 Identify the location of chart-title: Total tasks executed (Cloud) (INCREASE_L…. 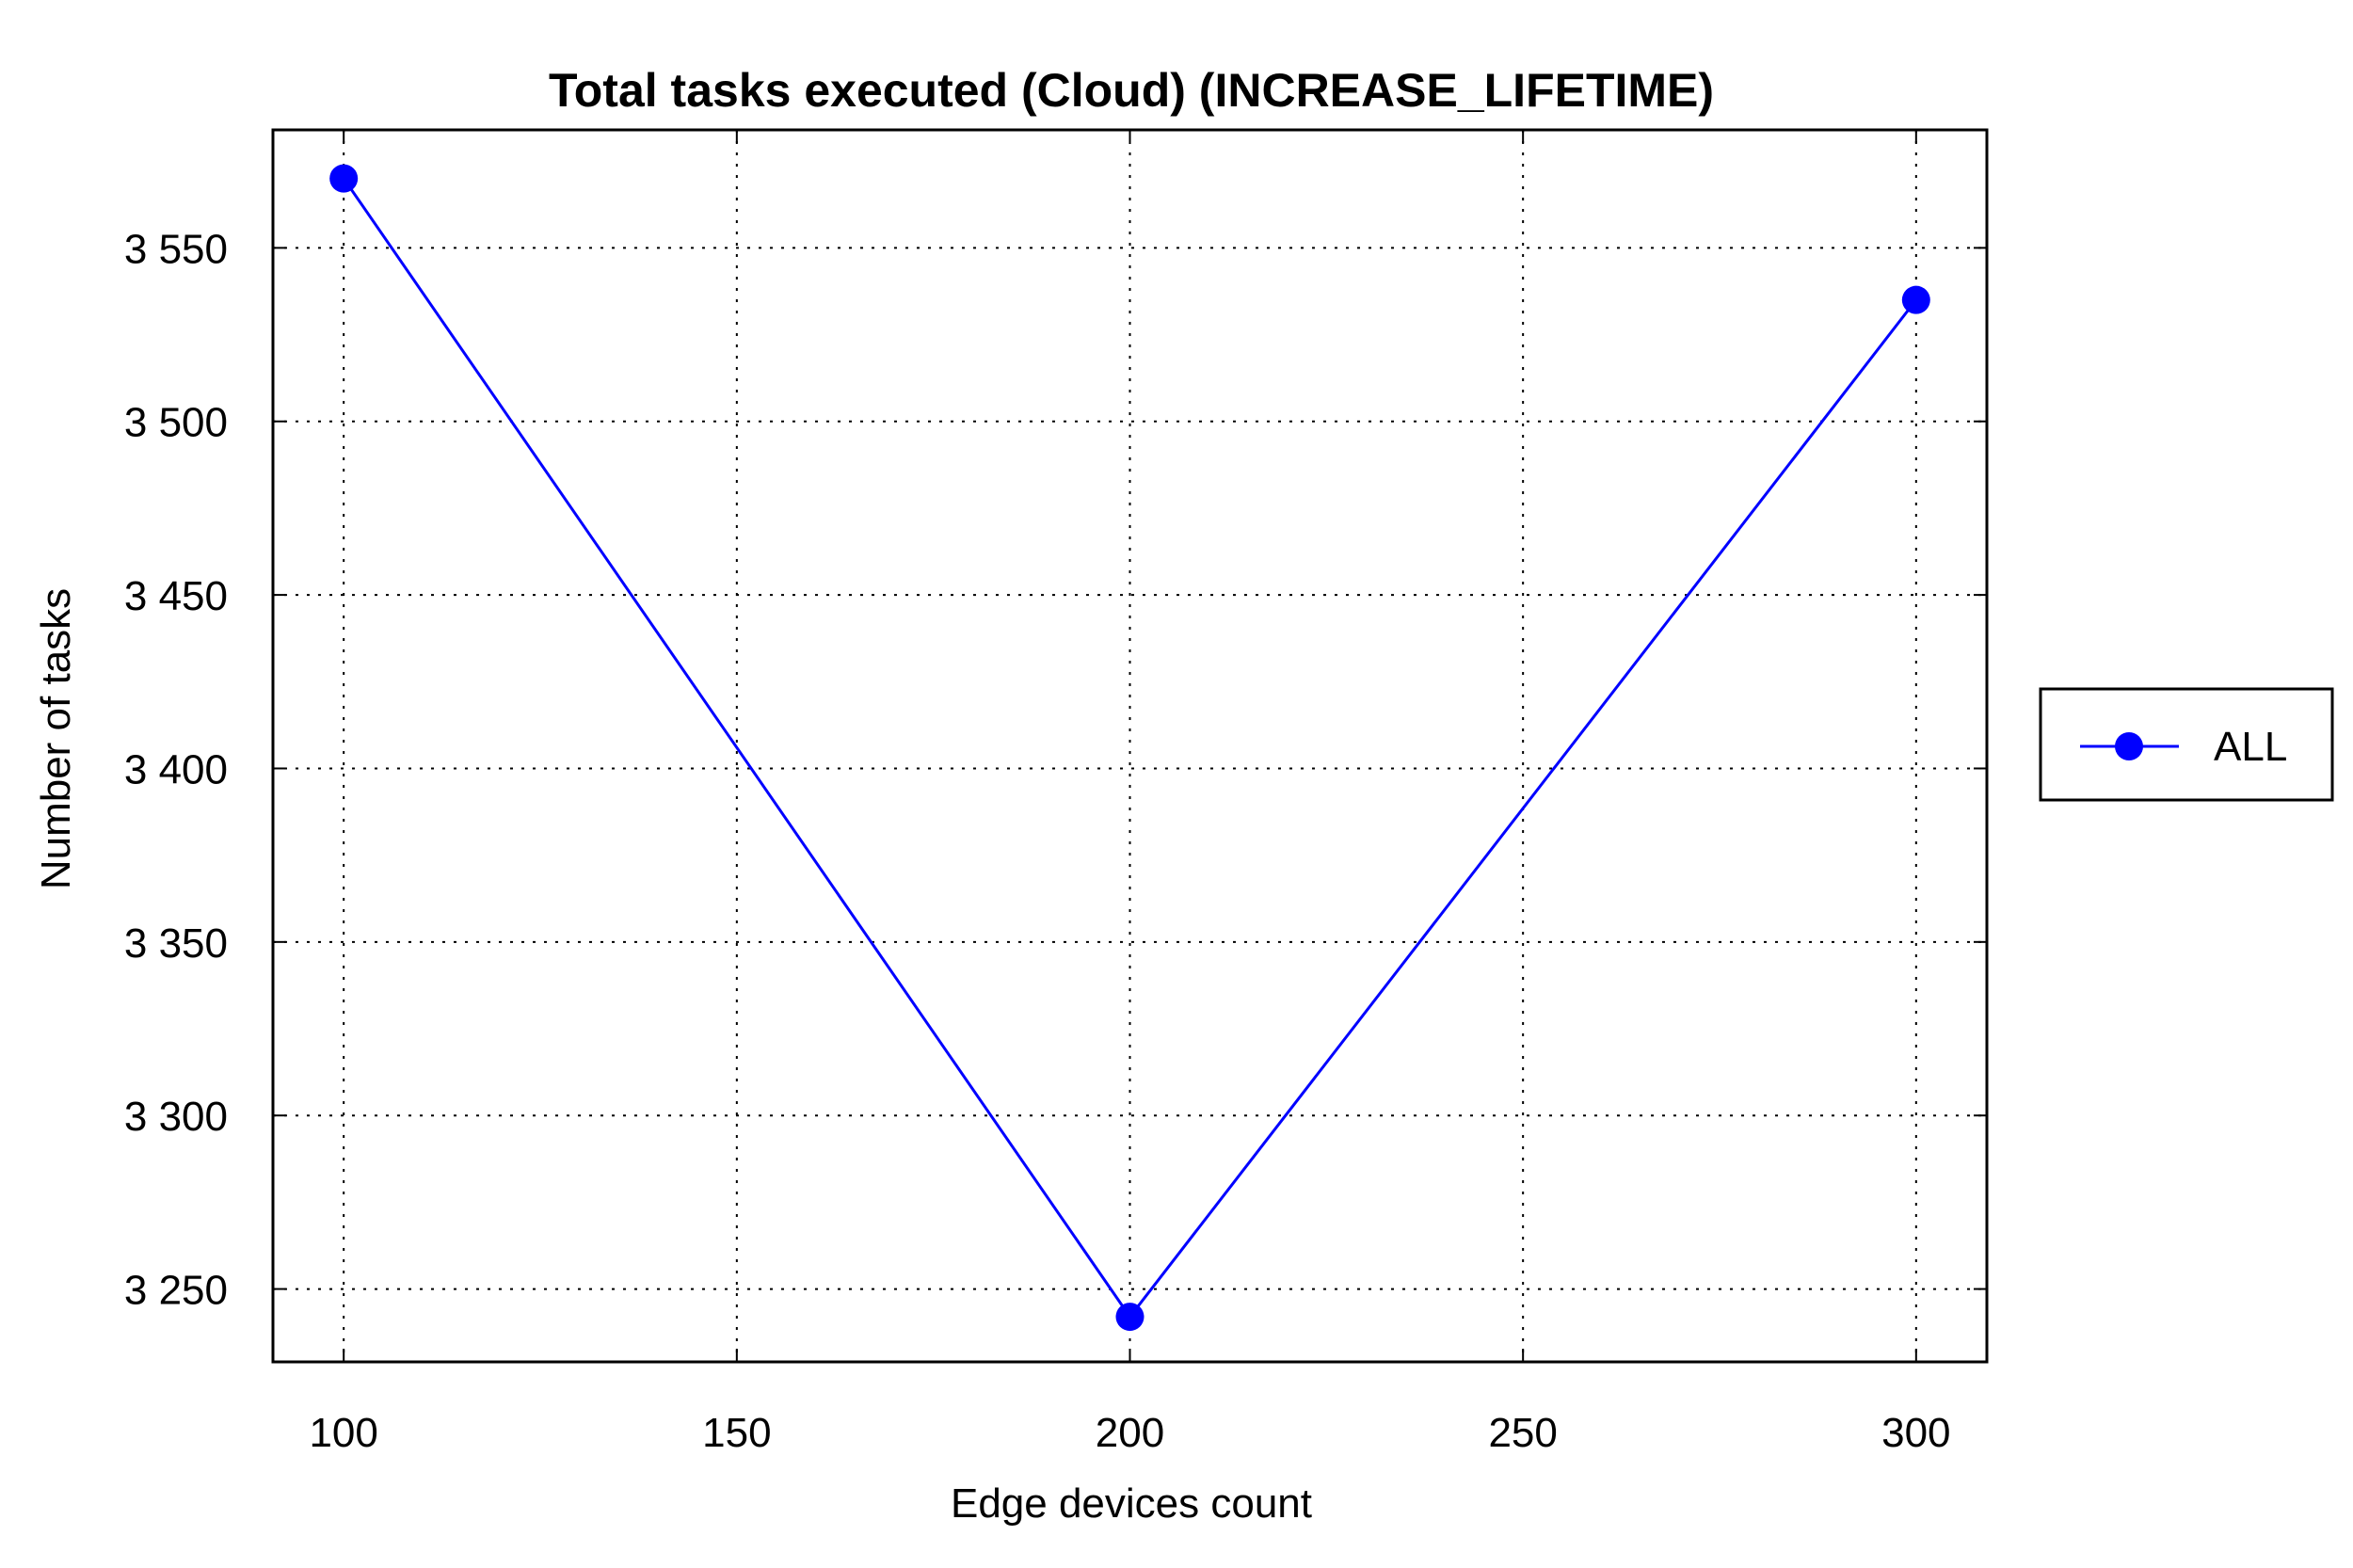
(1132, 90).